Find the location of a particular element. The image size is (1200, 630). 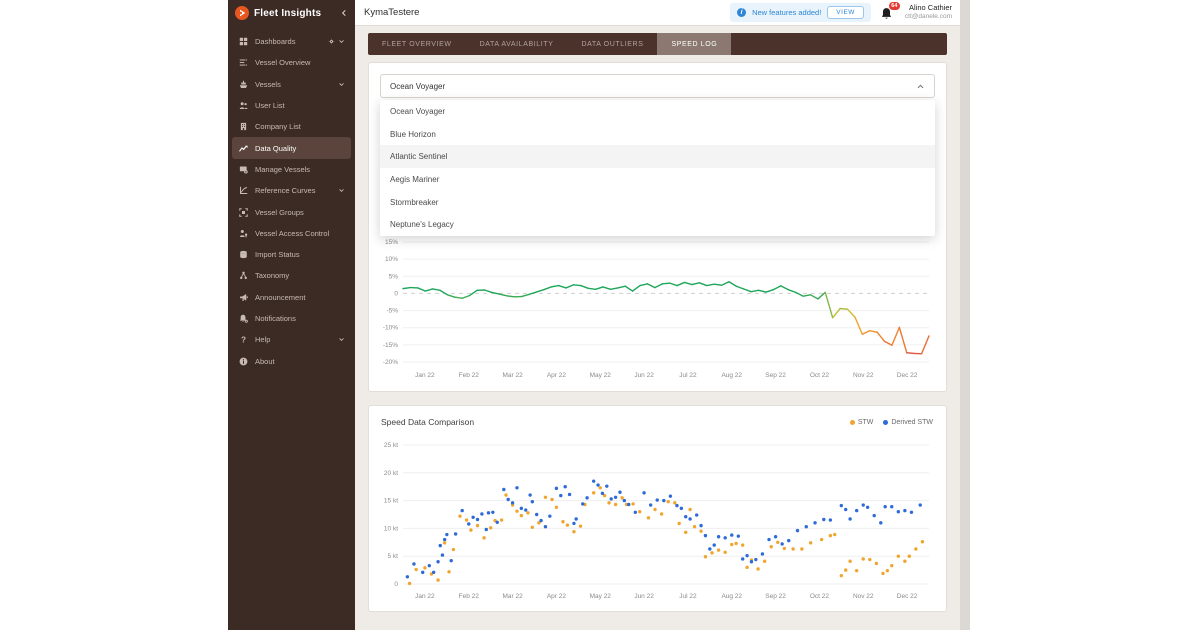

sidebar-item-dashboards: Dashboards is located at coordinates (291, 41).